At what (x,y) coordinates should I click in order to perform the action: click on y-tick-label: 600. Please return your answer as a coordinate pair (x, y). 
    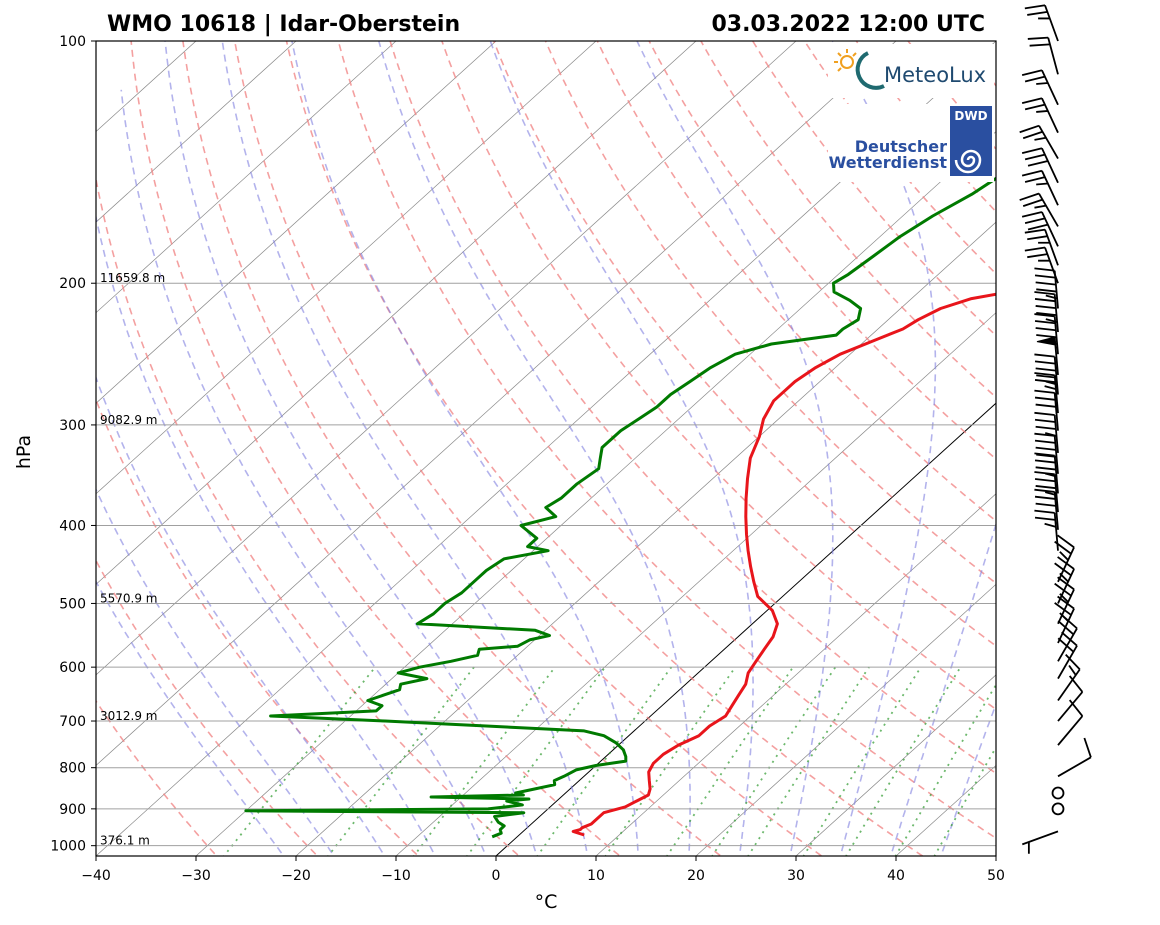
    Looking at the image, I should click on (72, 668).